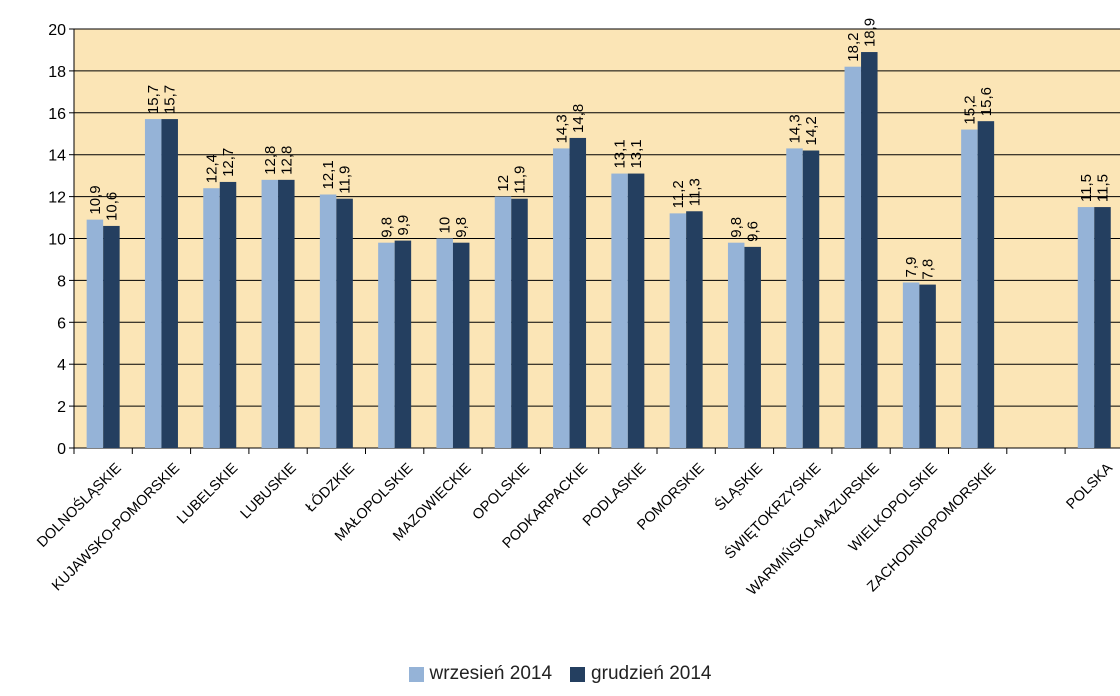 Image resolution: width=1120 pixels, height=696 pixels. What do you see at coordinates (739, 487) in the screenshot?
I see `category-label: ŚLĄSKIE` at bounding box center [739, 487].